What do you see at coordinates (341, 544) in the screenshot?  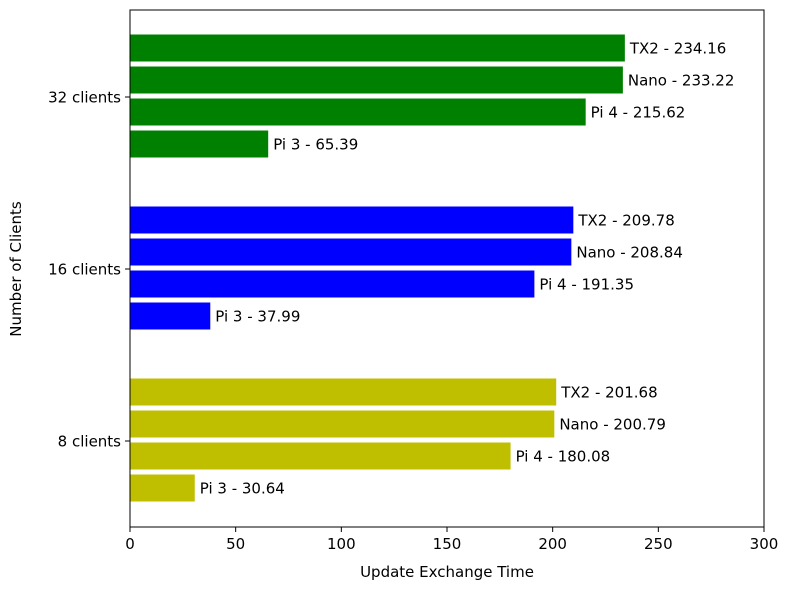 I see `x-tick-label: 100` at bounding box center [341, 544].